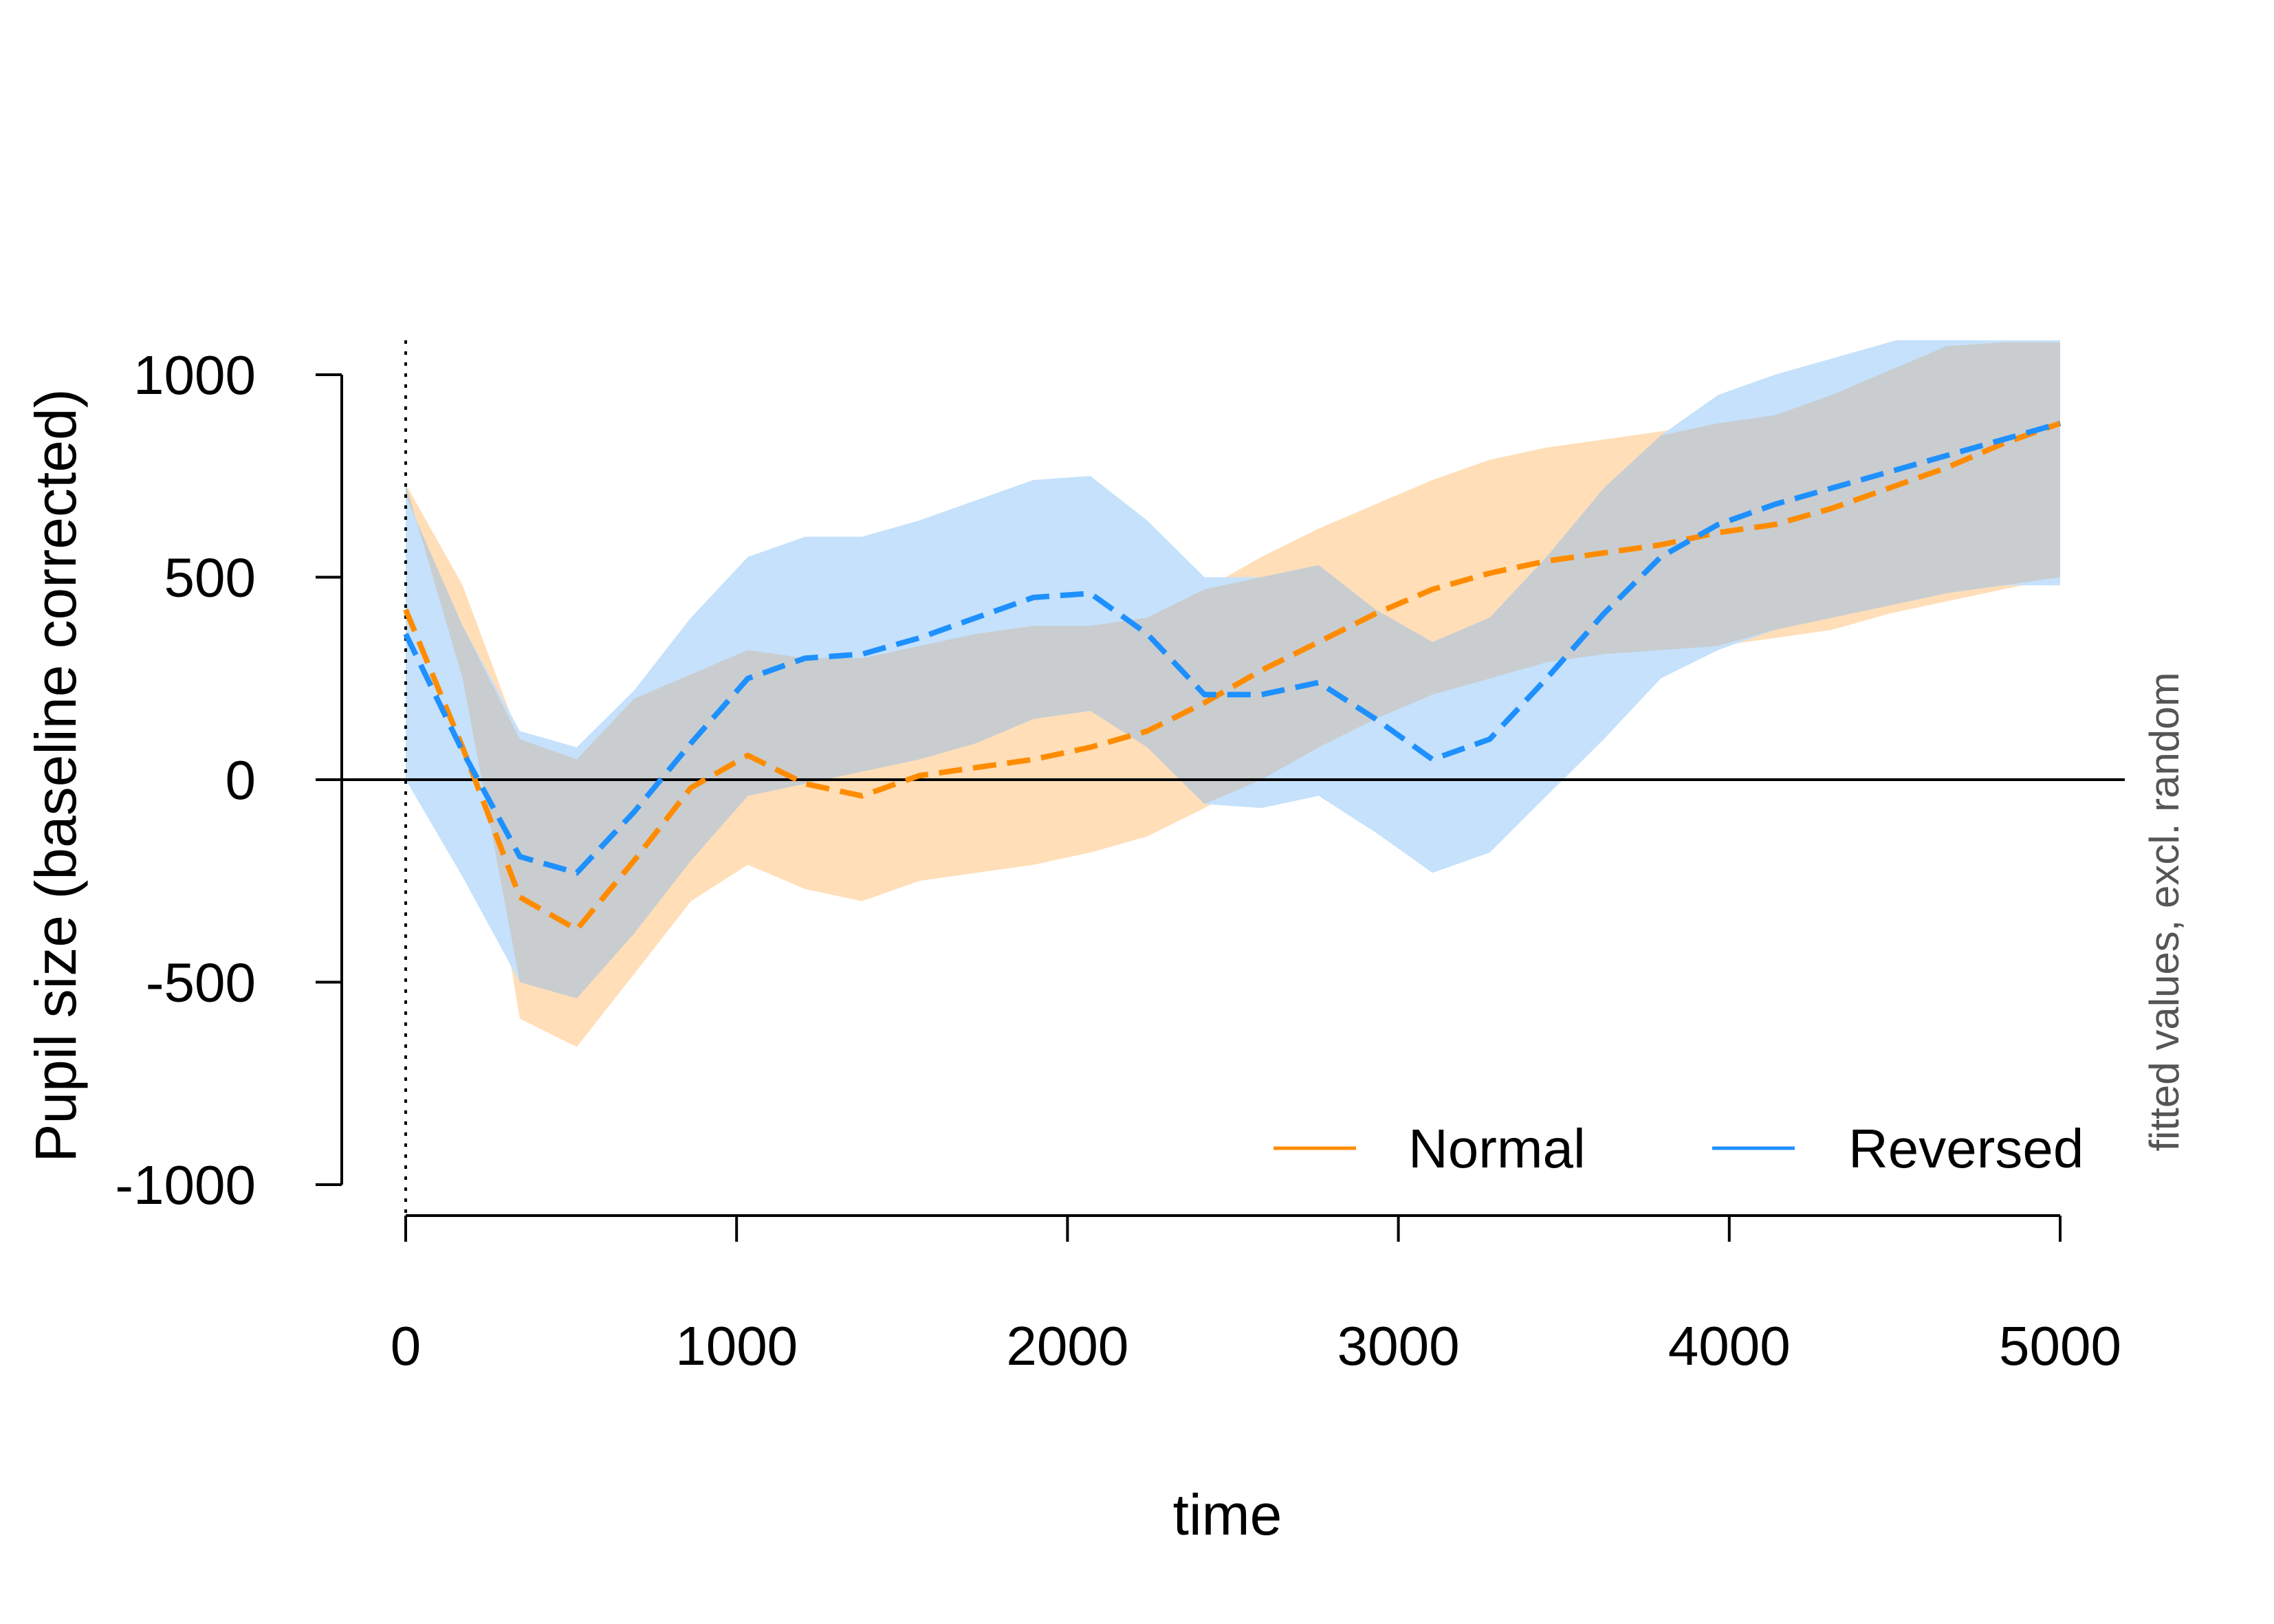 This screenshot has width=2274, height=1624. Describe the element at coordinates (736, 1345) in the screenshot. I see `x-tick-label: 1000` at that location.